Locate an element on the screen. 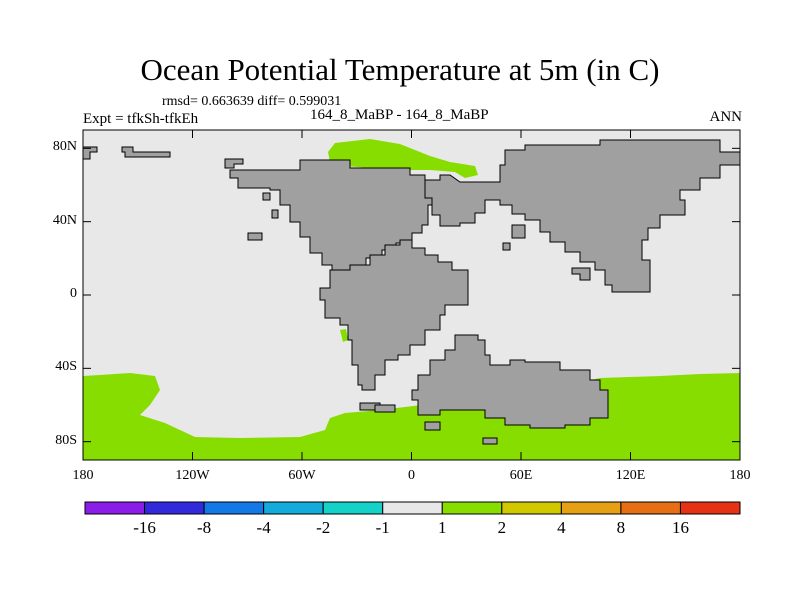 The height and width of the screenshot is (600, 800). y-tick-label: 40N is located at coordinates (64, 220).